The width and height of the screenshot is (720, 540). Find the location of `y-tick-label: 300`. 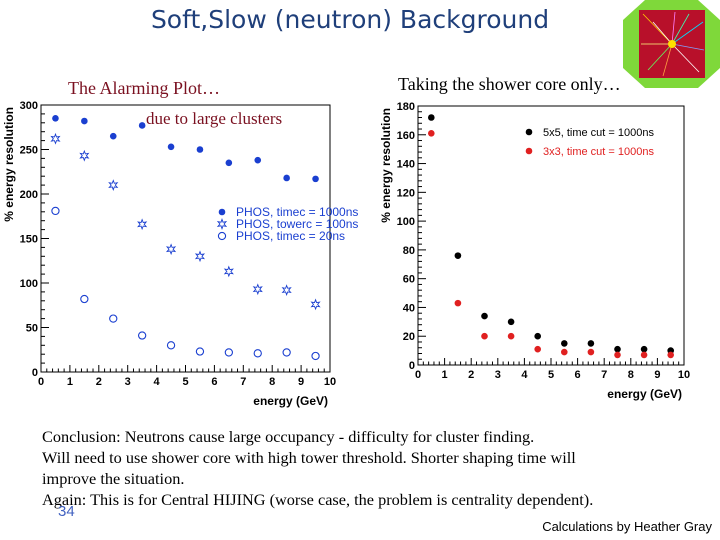

y-tick-label: 300 is located at coordinates (29, 106).